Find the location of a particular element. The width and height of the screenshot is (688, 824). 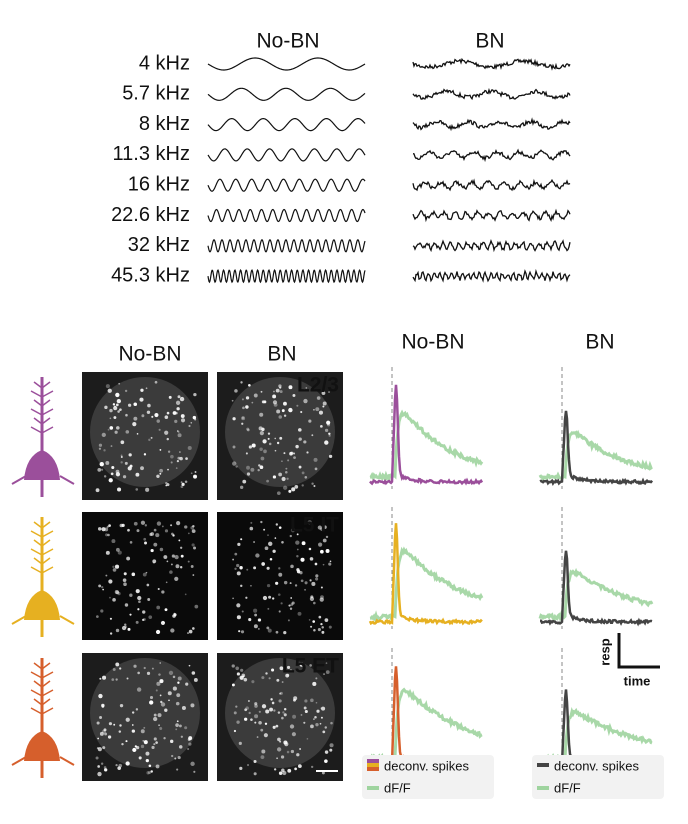

two-photon-image is located at coordinates (280, 576).